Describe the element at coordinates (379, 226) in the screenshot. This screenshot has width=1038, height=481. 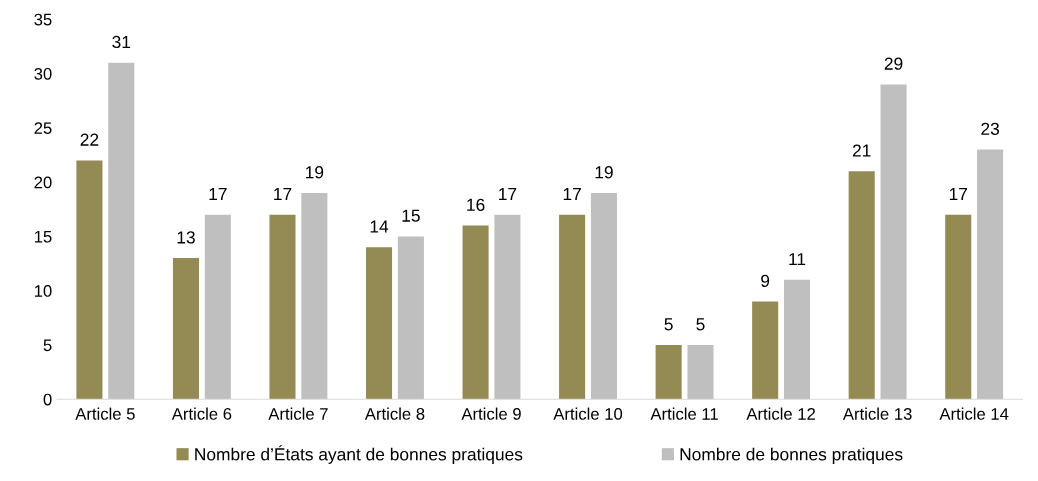
I see `data-label: 14` at that location.